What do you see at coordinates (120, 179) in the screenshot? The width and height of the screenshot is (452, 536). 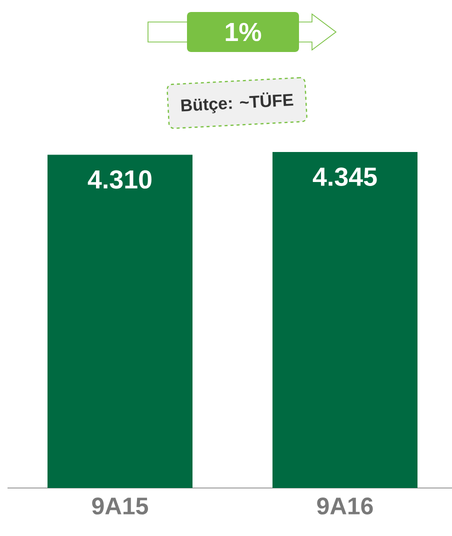 I see `data-label: 4.310` at bounding box center [120, 179].